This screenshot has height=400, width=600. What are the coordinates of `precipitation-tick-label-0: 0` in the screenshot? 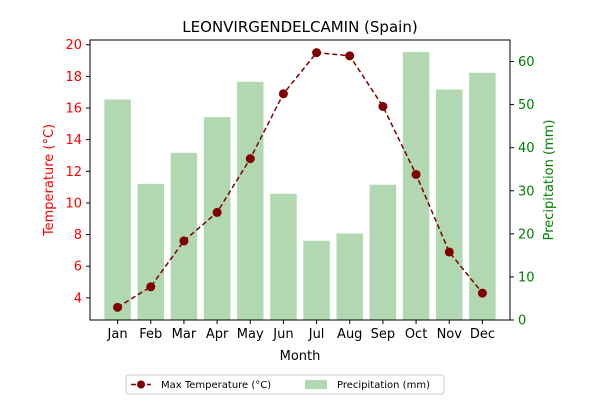 It's located at (522, 321).